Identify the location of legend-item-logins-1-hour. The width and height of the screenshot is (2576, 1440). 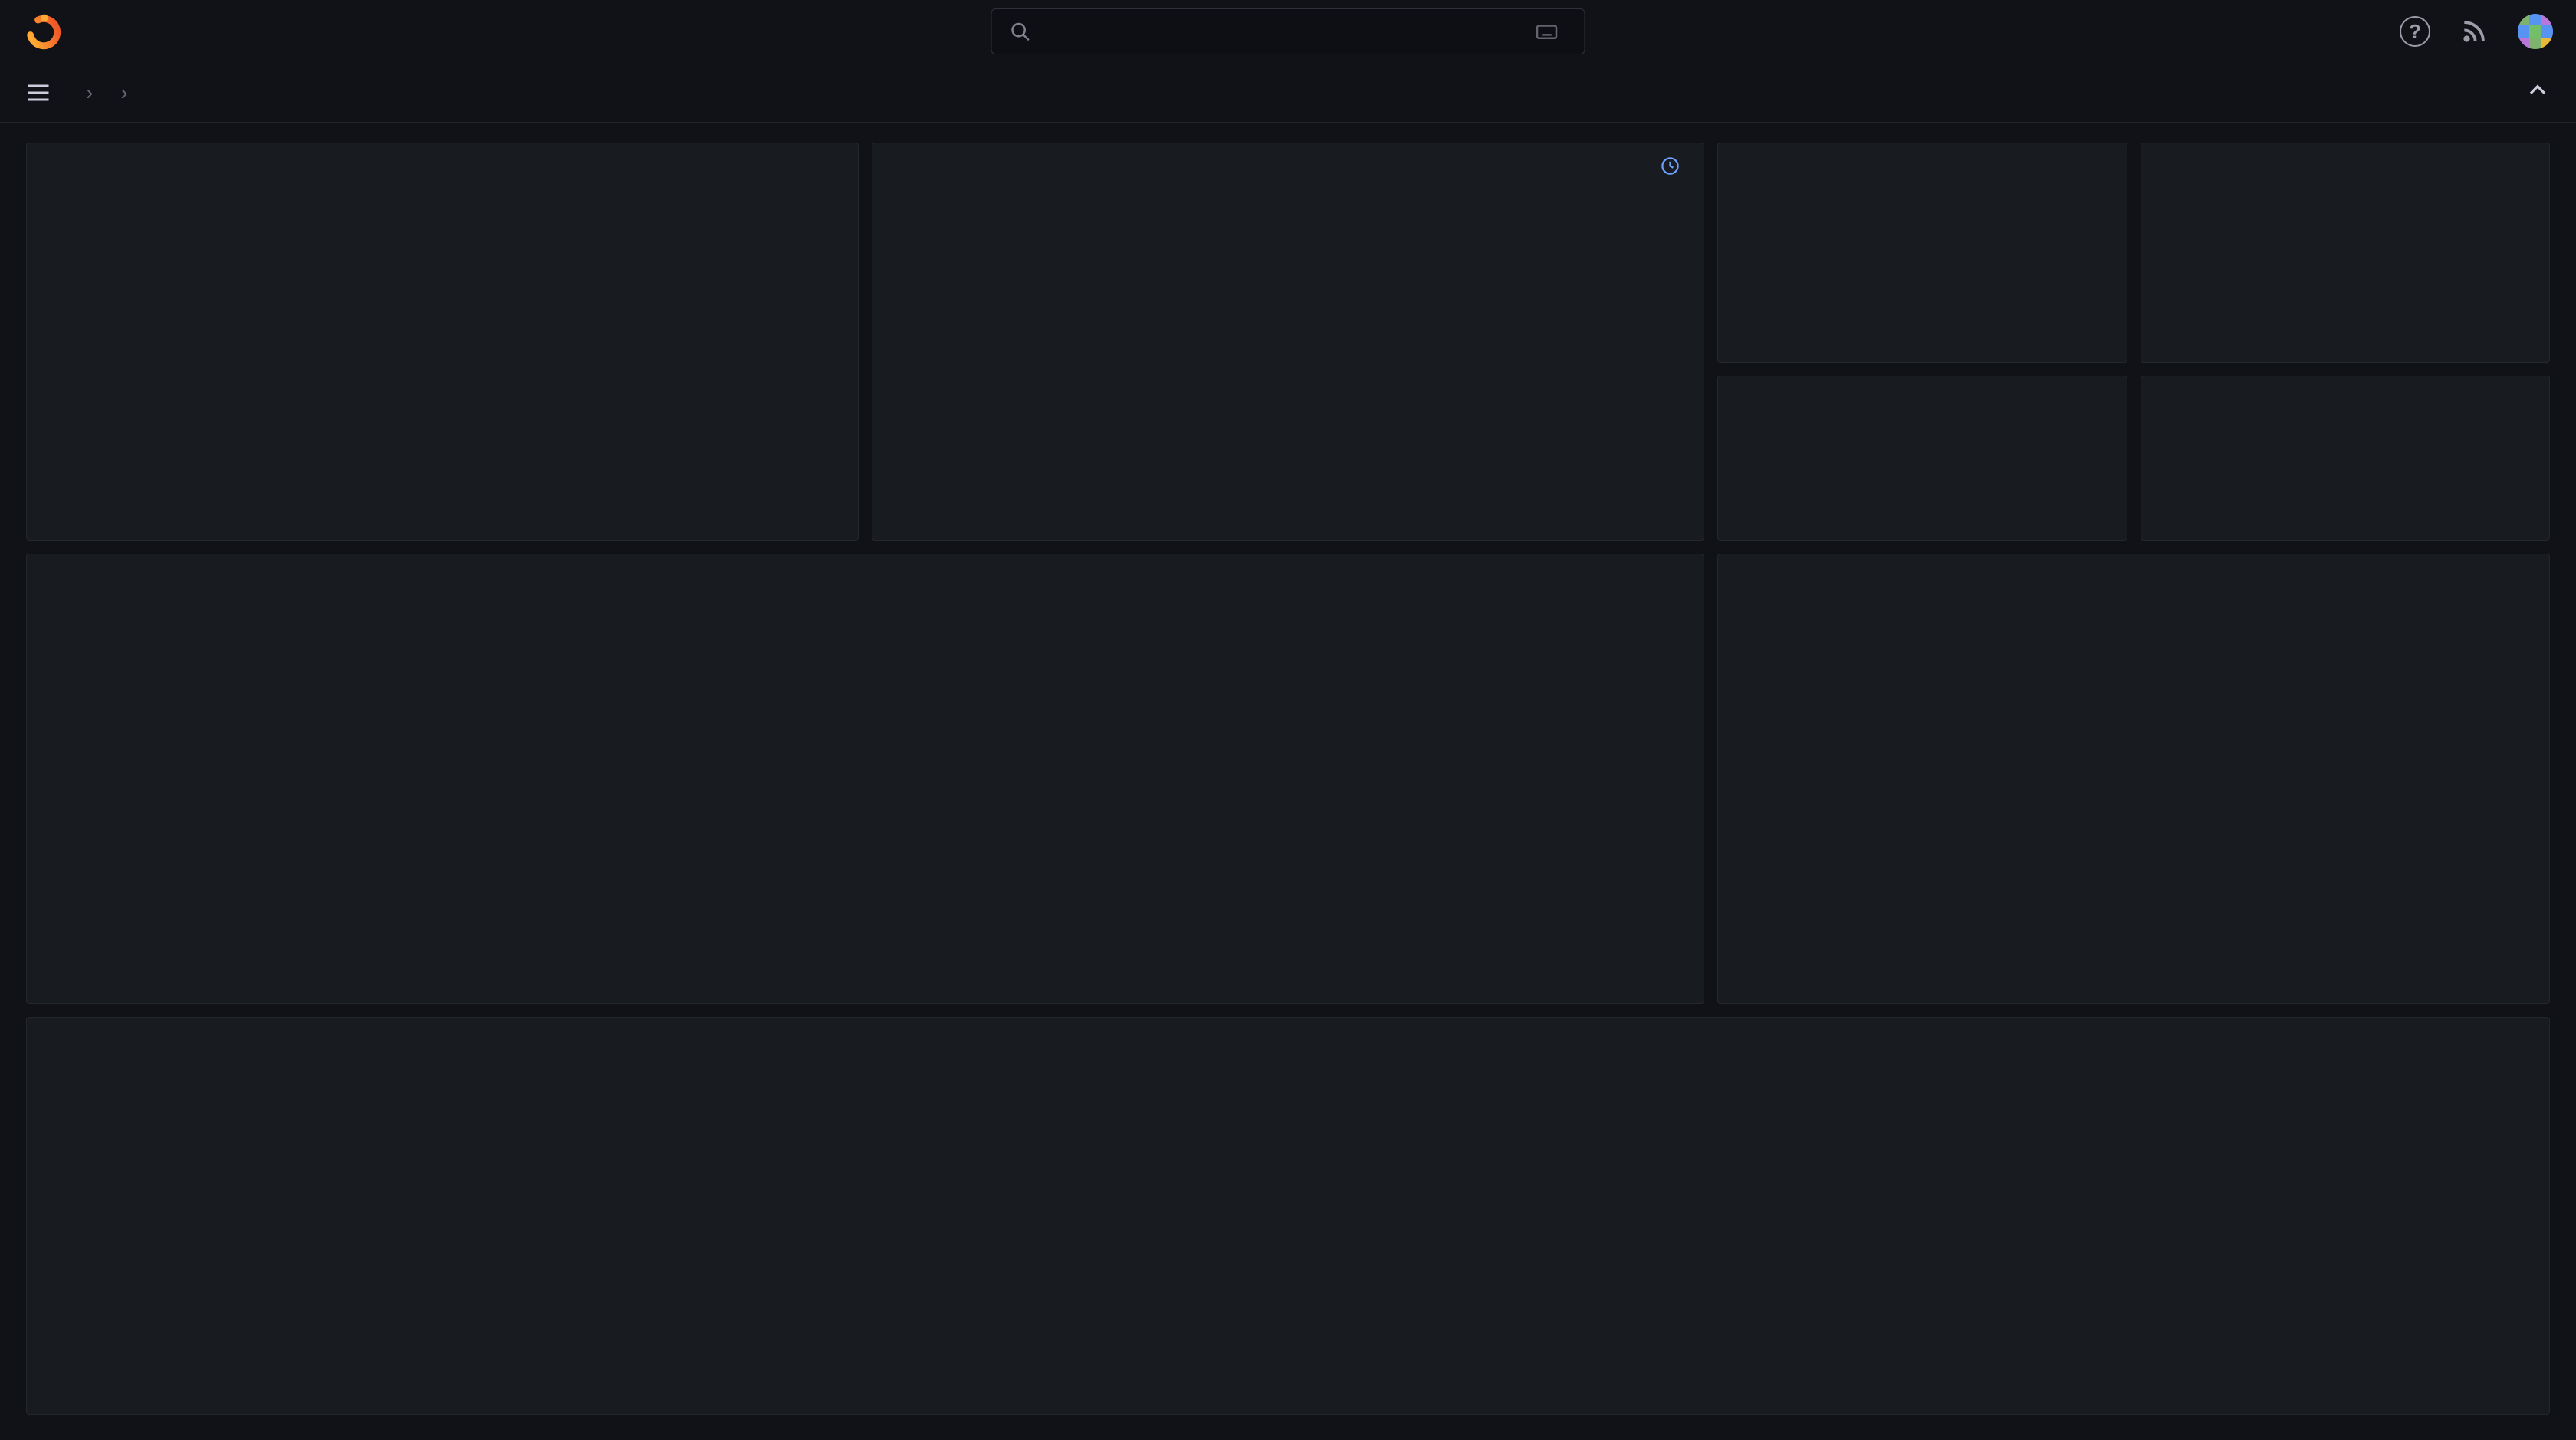
(974, 525).